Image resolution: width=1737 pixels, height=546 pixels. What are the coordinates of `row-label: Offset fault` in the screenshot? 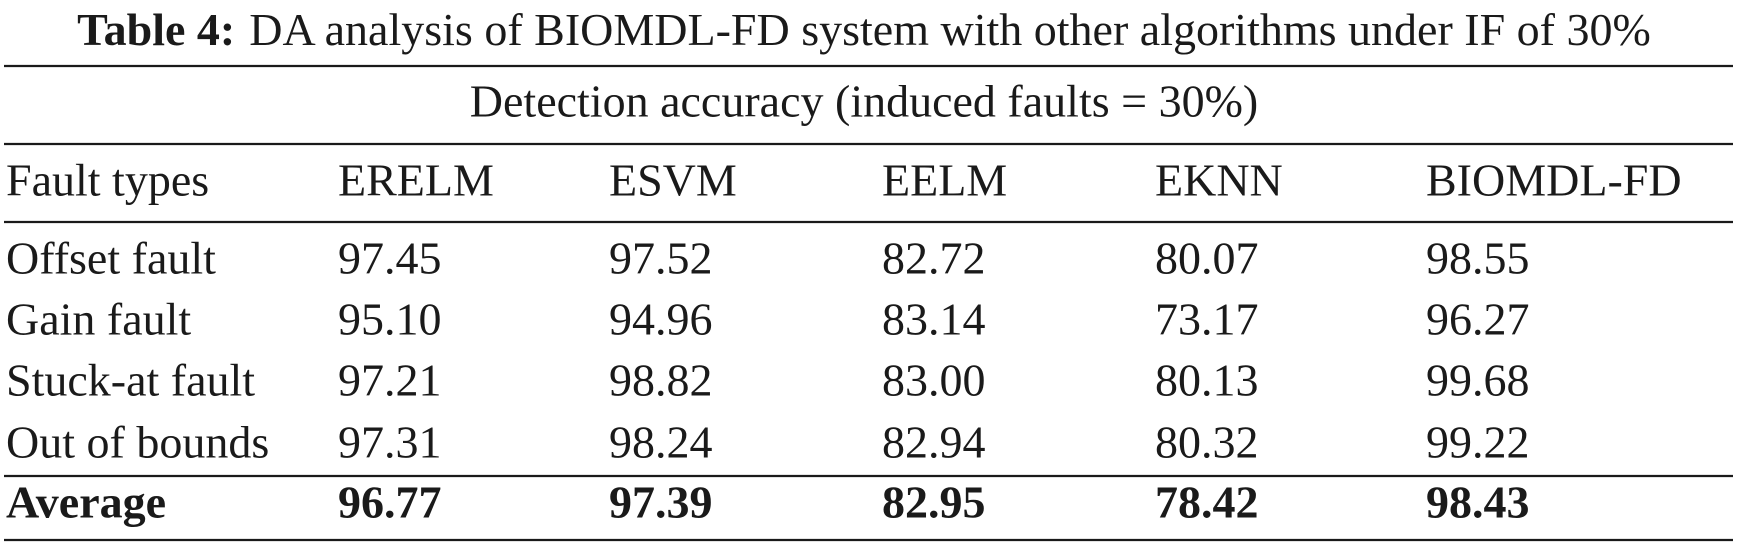 It's located at (111, 258).